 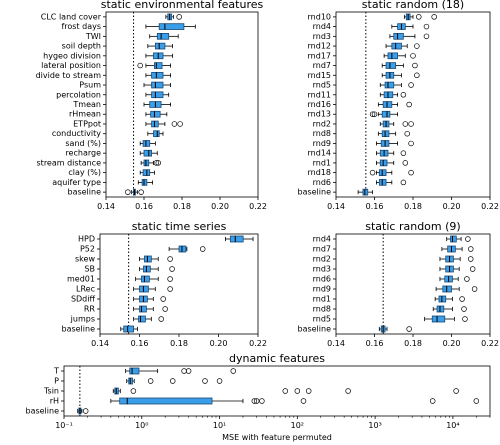 I want to click on chart-2-box-rnd16, so click(x=394, y=104).